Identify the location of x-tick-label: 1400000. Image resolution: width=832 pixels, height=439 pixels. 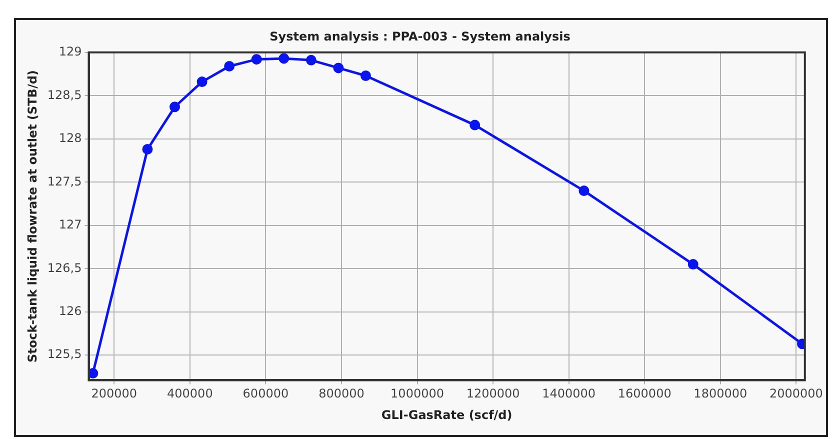
(569, 393).